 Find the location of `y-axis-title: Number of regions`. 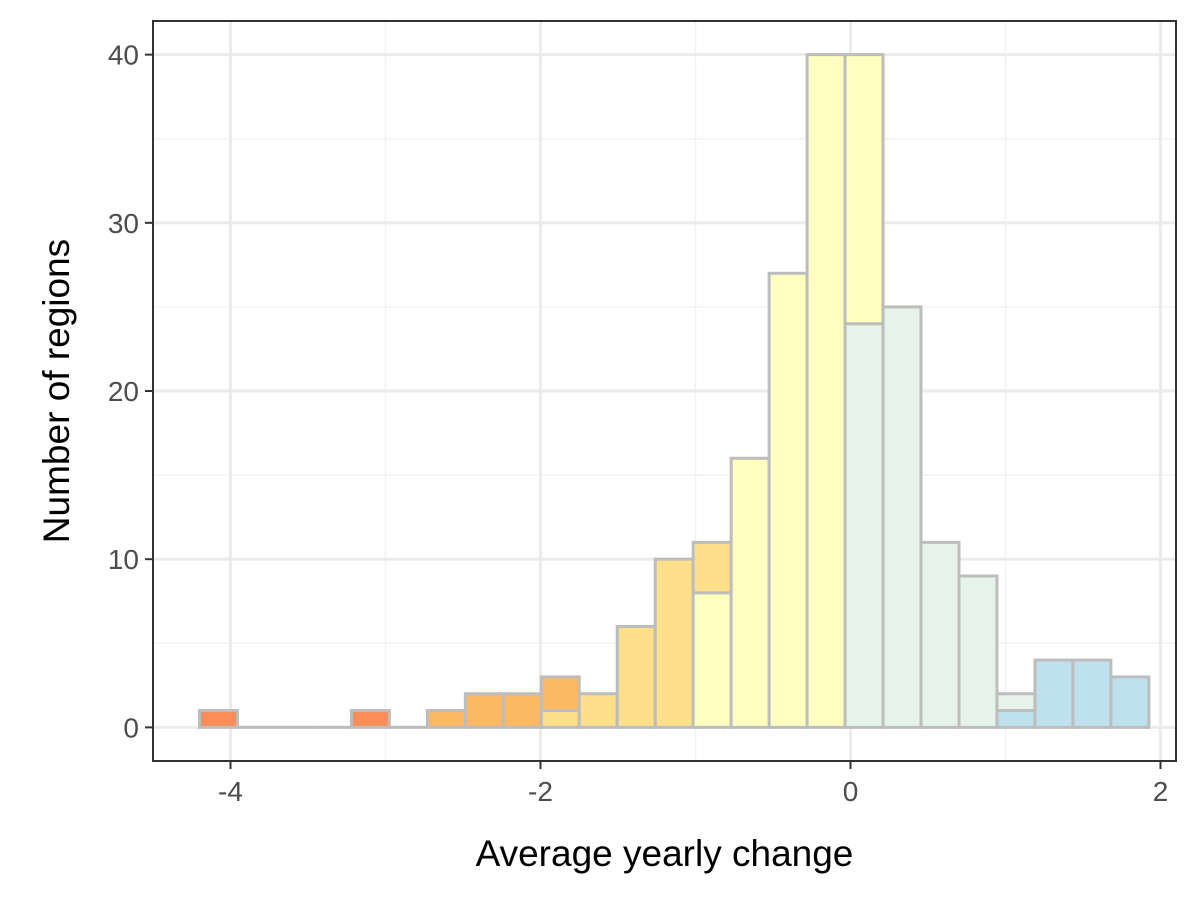

y-axis-title: Number of regions is located at coordinates (56, 391).